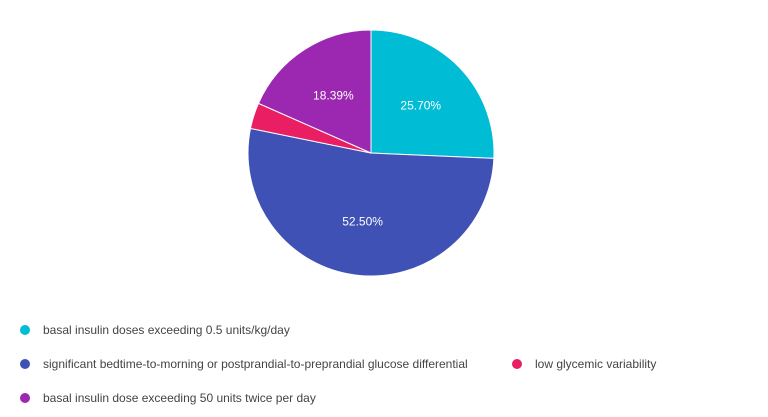 This screenshot has width=768, height=417. Describe the element at coordinates (371, 202) in the screenshot. I see `slice-glucose-differential` at that location.